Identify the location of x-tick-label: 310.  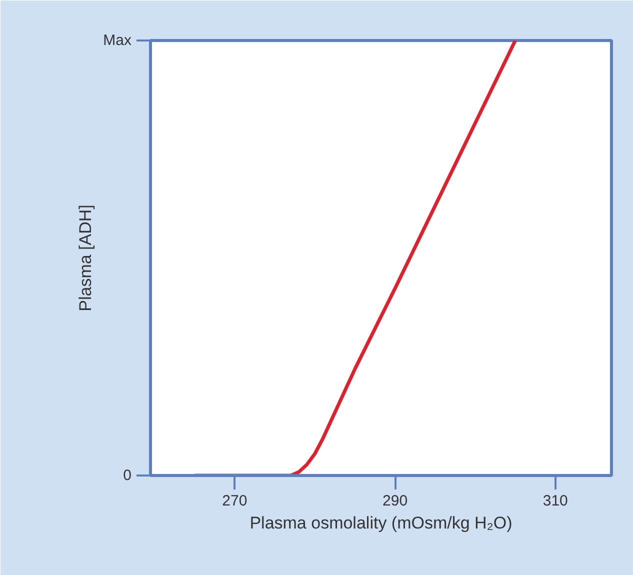
(555, 501).